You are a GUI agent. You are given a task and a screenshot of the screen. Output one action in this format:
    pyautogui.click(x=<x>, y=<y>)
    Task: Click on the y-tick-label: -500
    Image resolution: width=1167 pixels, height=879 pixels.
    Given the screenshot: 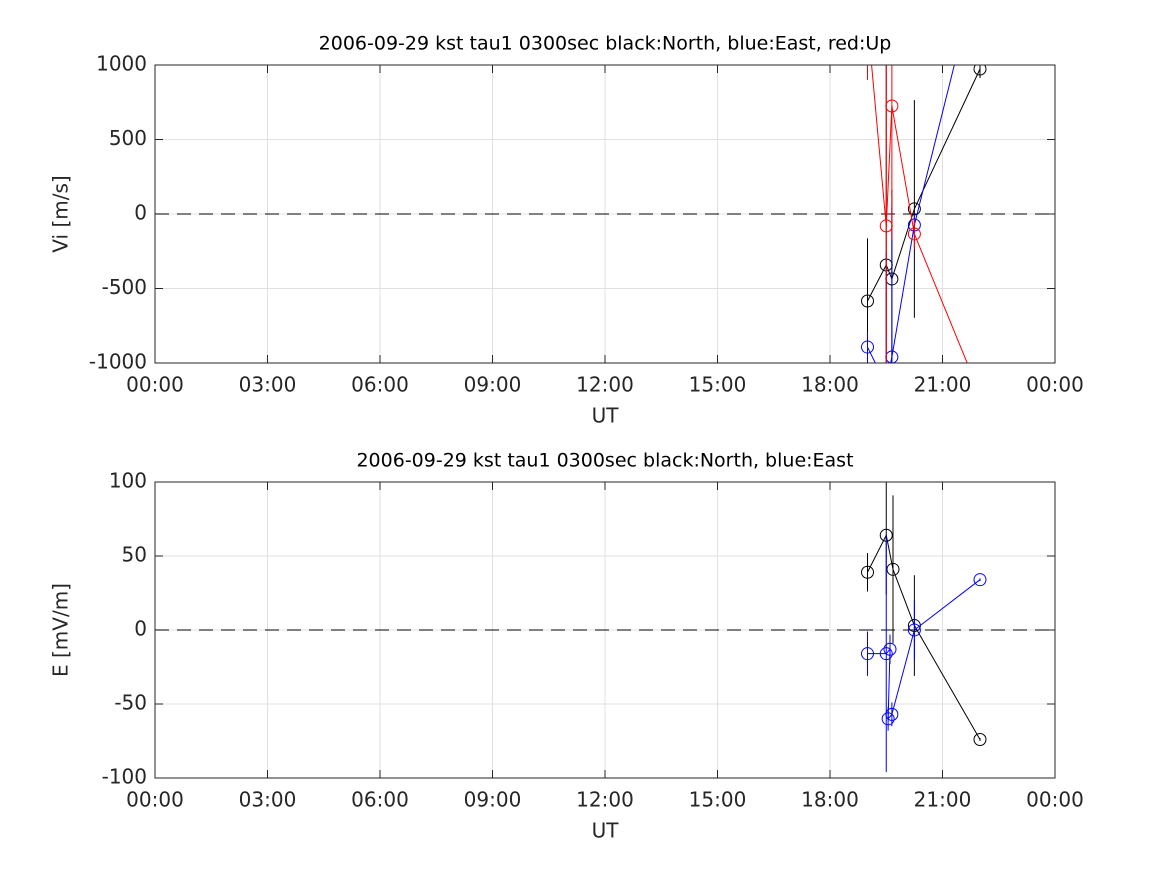 What is the action you would take?
    pyautogui.click(x=124, y=287)
    